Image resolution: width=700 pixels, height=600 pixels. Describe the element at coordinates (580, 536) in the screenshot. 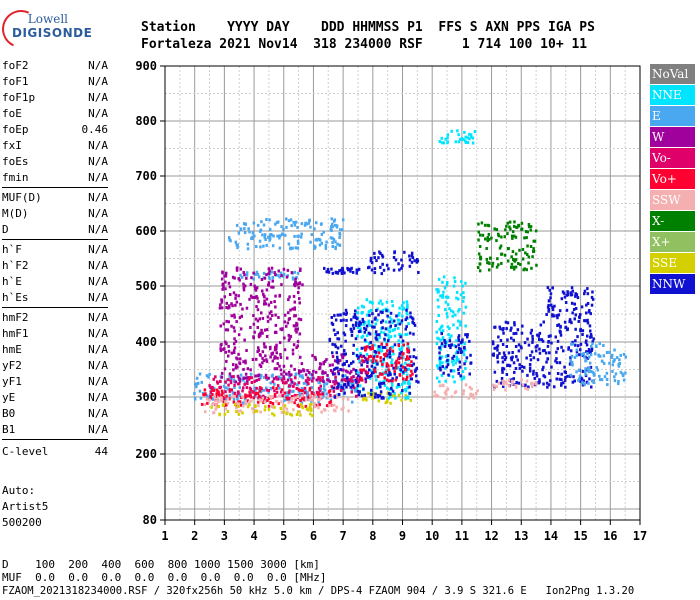

I see `x-tick-label: 15` at that location.